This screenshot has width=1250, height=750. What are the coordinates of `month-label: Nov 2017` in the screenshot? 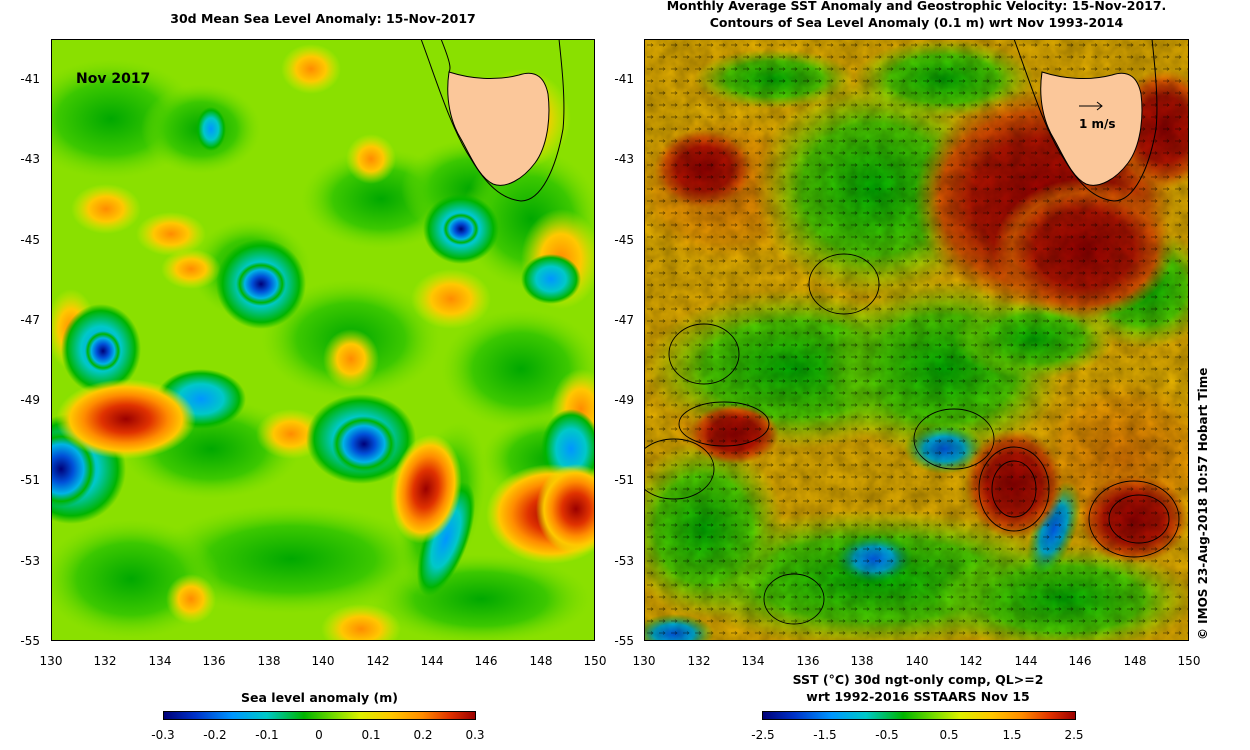 It's located at (113, 79).